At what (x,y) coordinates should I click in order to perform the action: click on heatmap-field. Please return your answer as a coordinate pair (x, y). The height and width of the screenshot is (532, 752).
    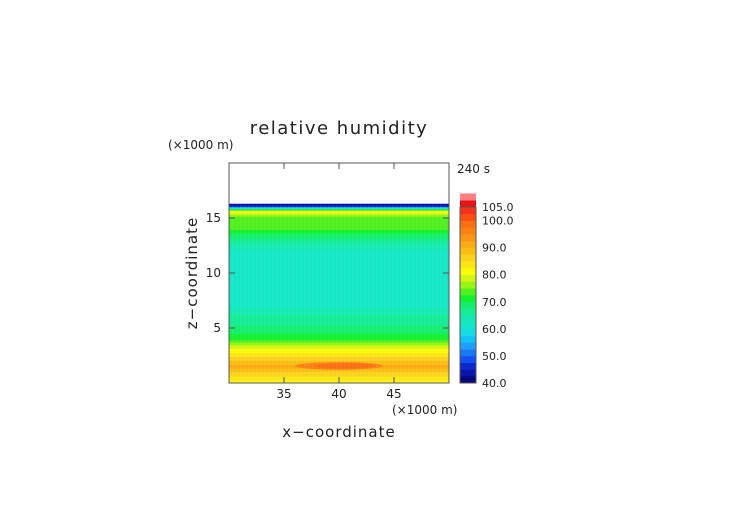
    Looking at the image, I should click on (339, 293).